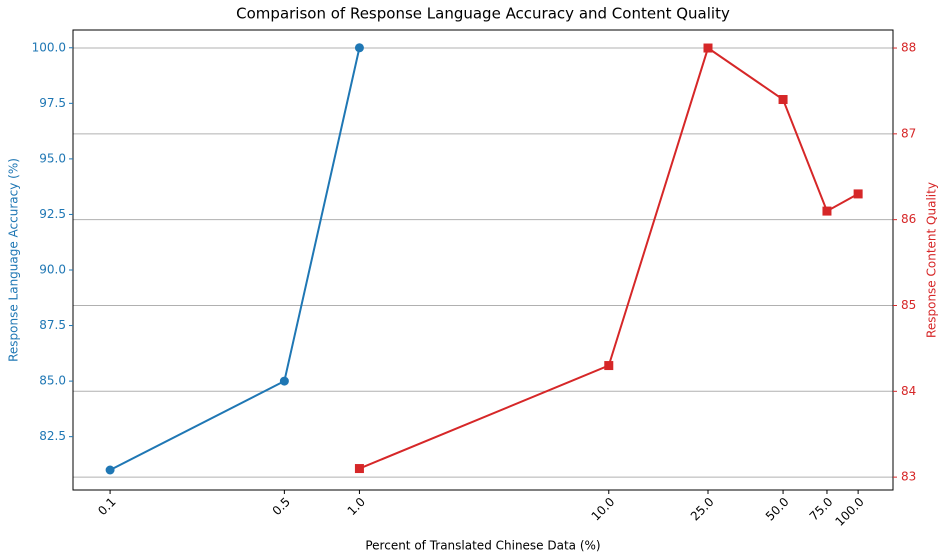 This screenshot has height=560, width=947. Describe the element at coordinates (52, 436) in the screenshot. I see `y-tick-label: 82.5` at that location.